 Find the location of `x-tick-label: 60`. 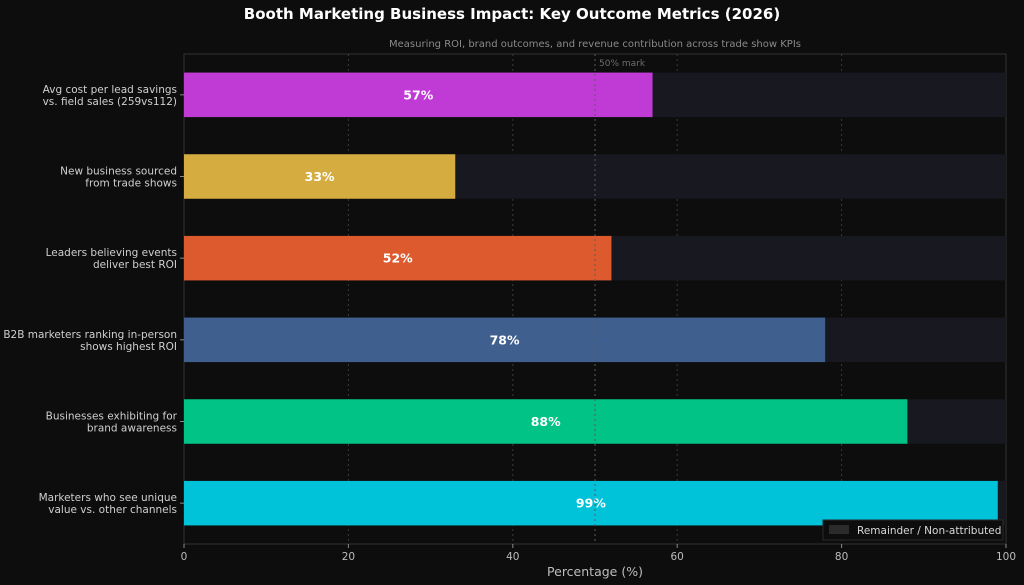

x-tick-label: 60 is located at coordinates (677, 557).